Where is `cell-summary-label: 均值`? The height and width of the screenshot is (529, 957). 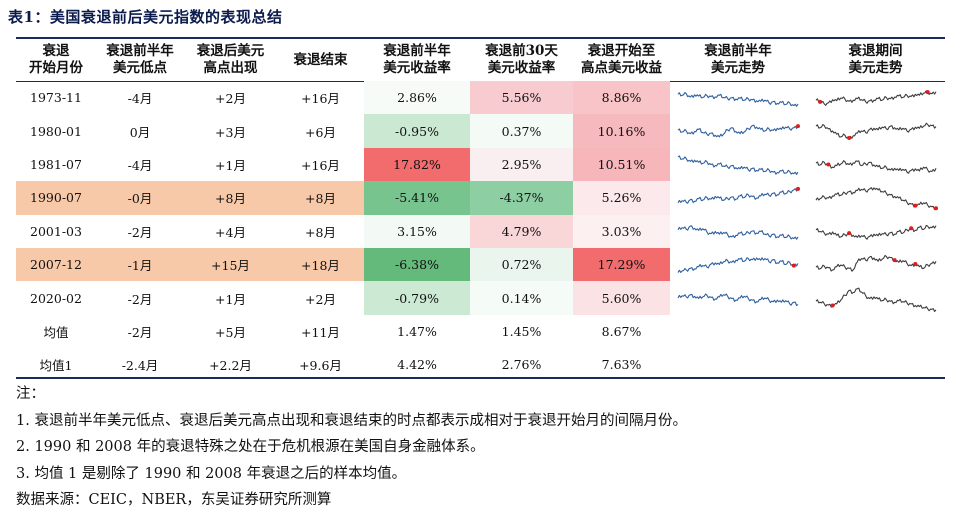
cell-summary-label: 均值 is located at coordinates (56, 332).